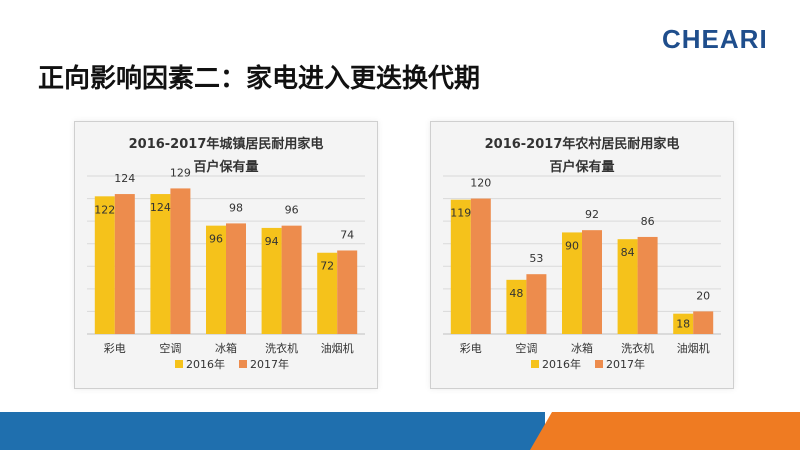  Describe the element at coordinates (592, 214) in the screenshot. I see `data-label: 92` at that location.